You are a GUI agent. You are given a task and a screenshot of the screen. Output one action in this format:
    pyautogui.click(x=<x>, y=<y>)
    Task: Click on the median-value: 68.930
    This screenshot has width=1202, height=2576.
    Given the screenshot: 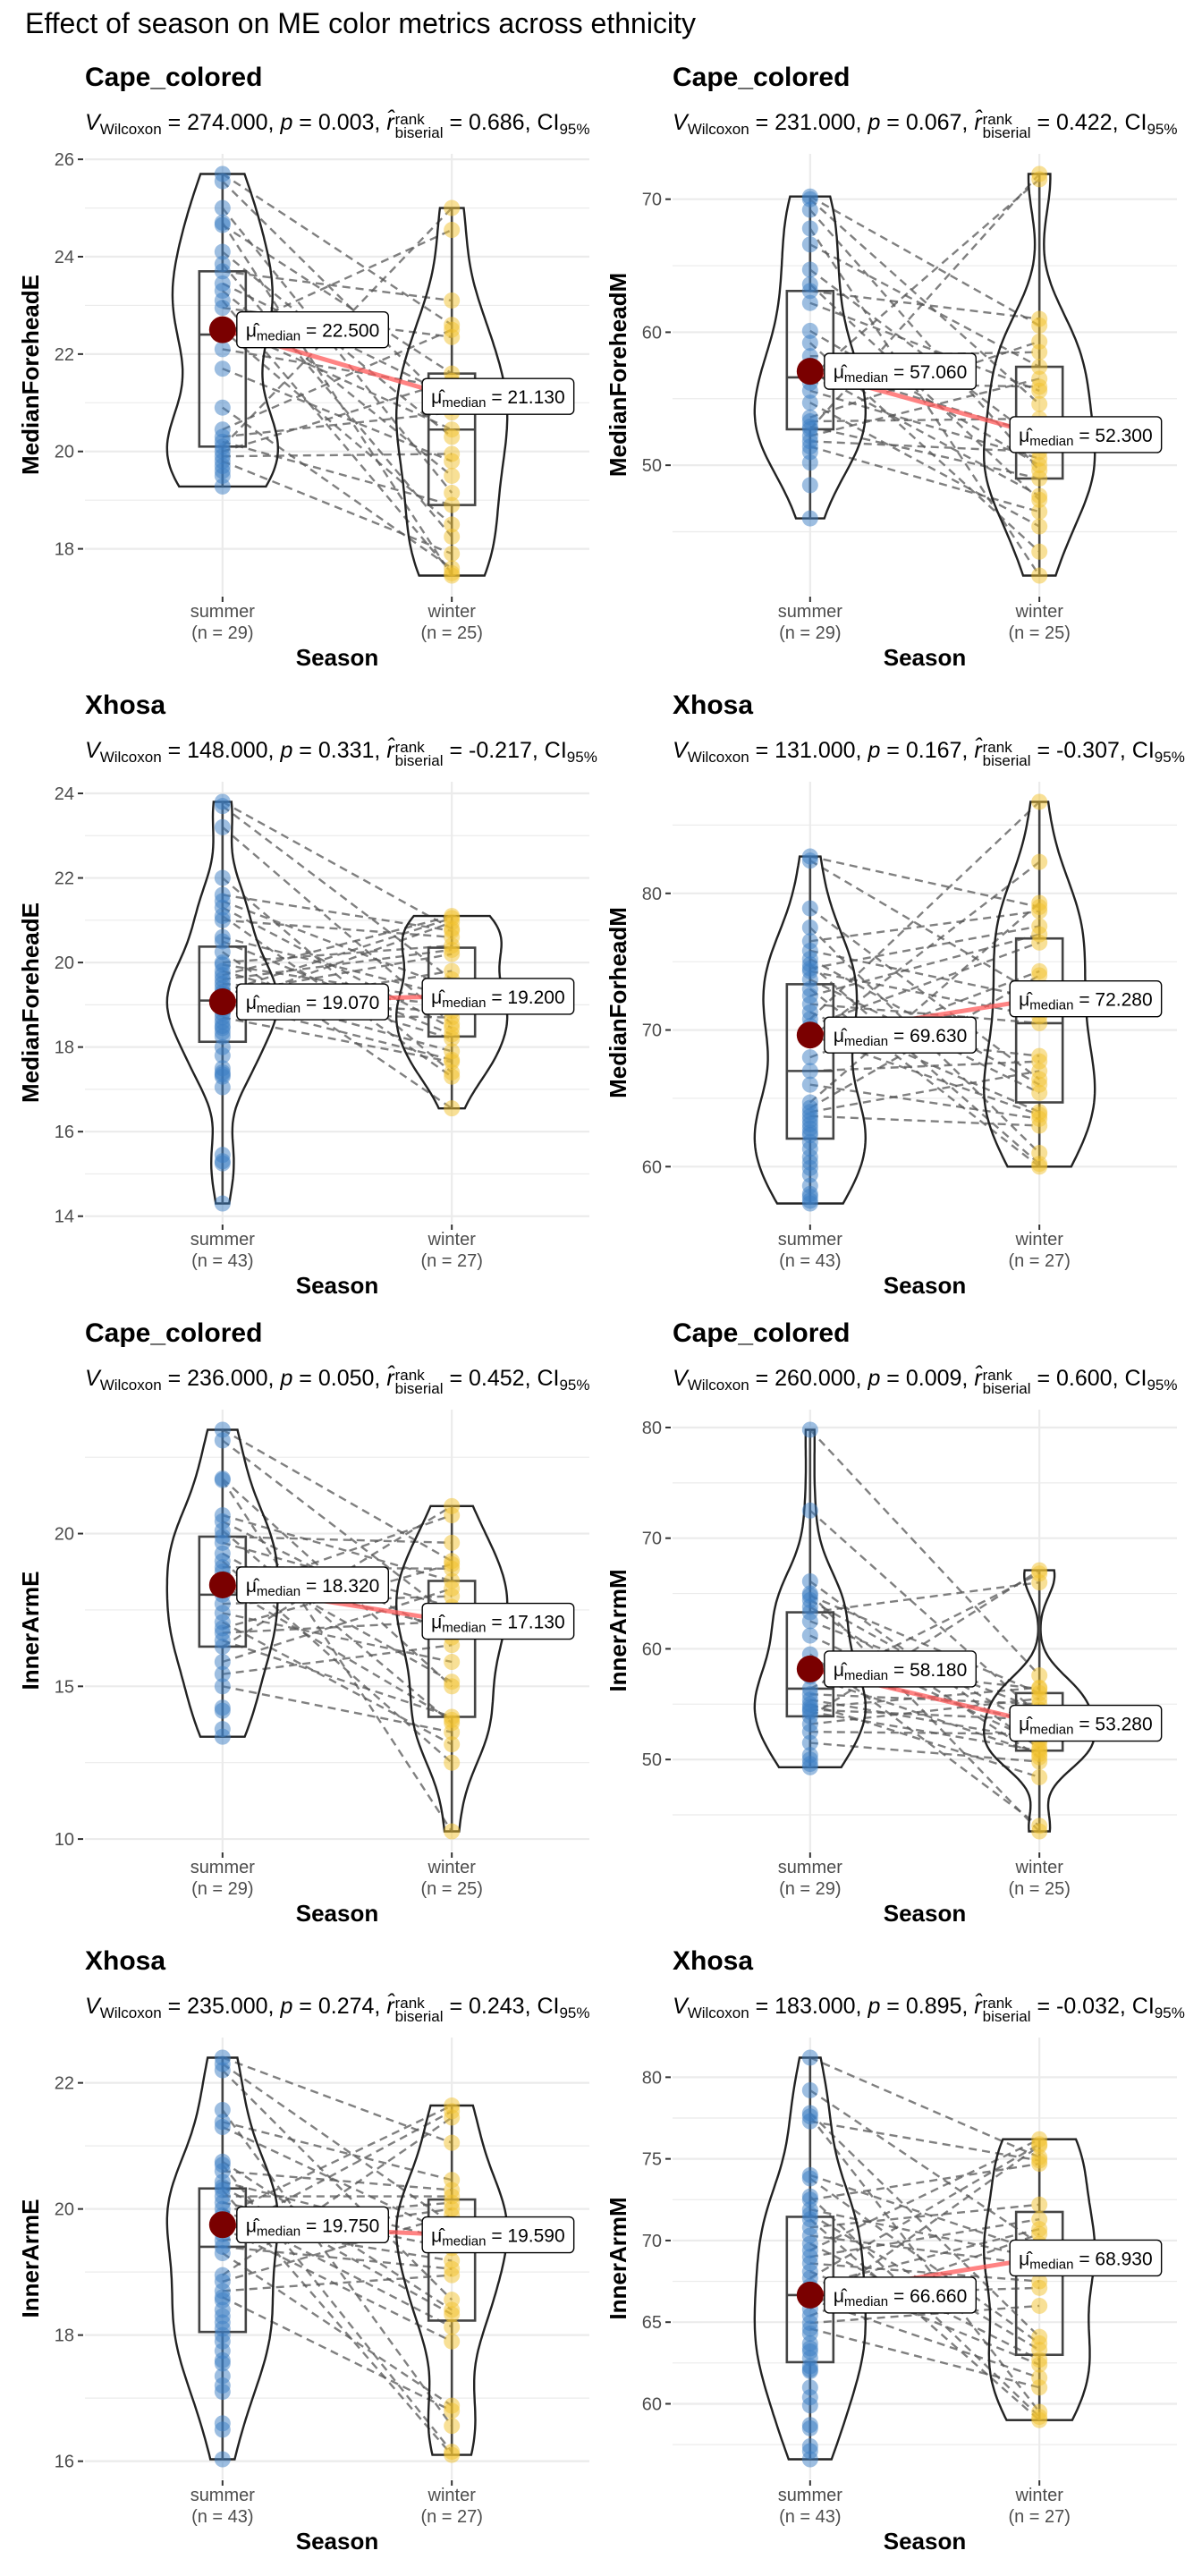 What is the action you would take?
    pyautogui.click(x=1123, y=2259)
    